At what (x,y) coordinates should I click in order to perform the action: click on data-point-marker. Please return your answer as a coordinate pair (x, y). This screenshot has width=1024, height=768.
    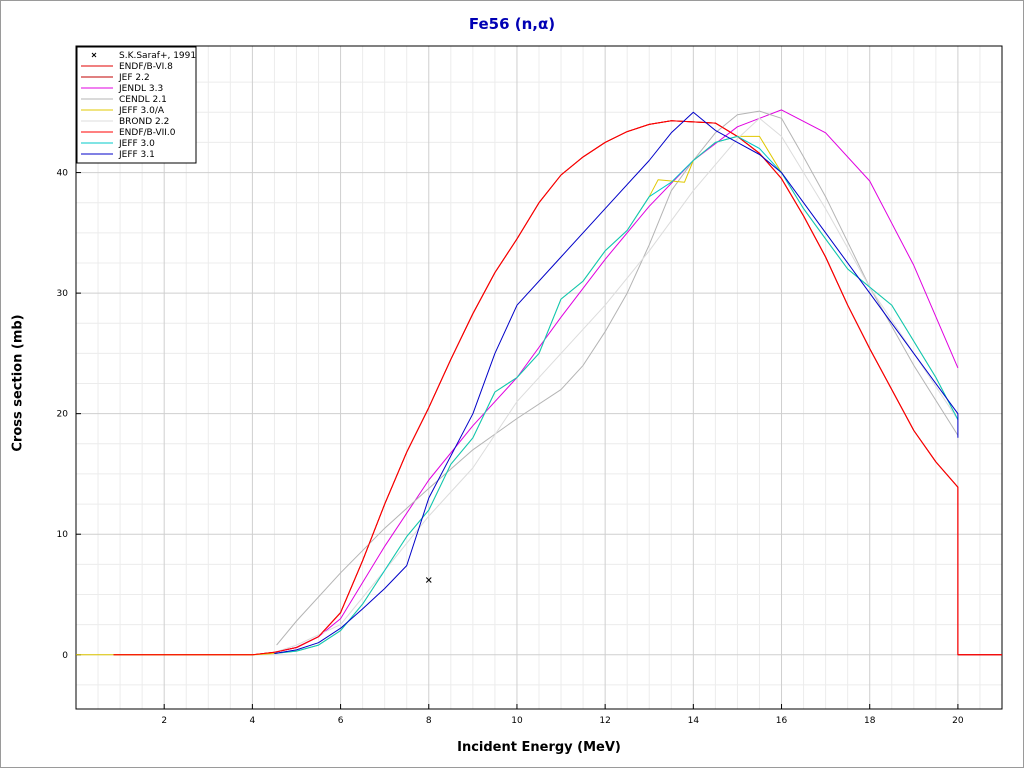
    Looking at the image, I should click on (428, 580).